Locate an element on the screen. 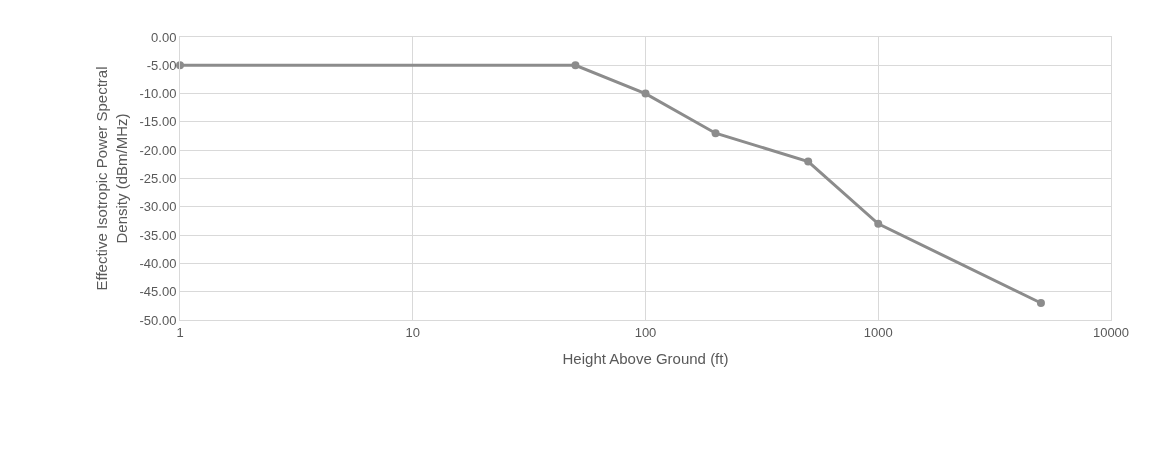 The image size is (1151, 475). y-tick-label: -20.00 is located at coordinates (158, 150).